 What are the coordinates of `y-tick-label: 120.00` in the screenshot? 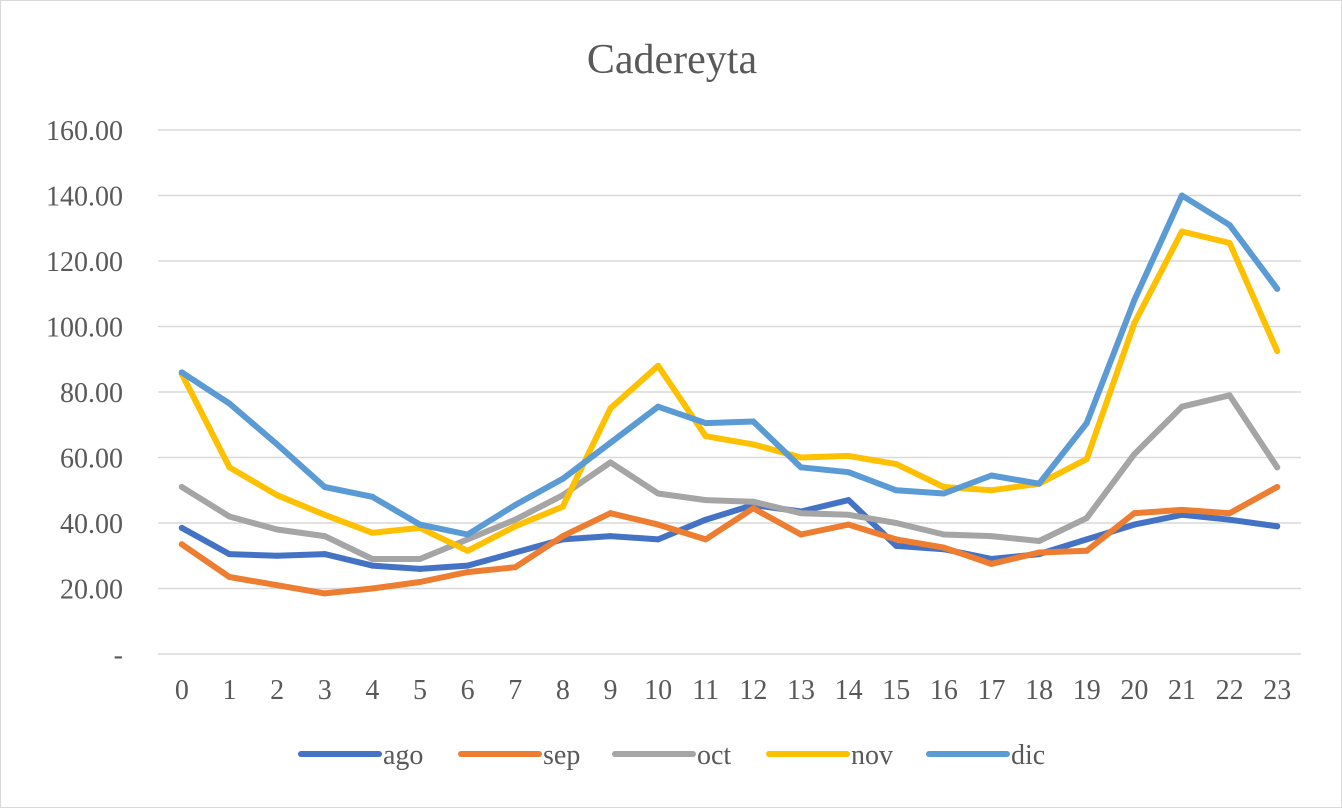 It's located at (84, 262).